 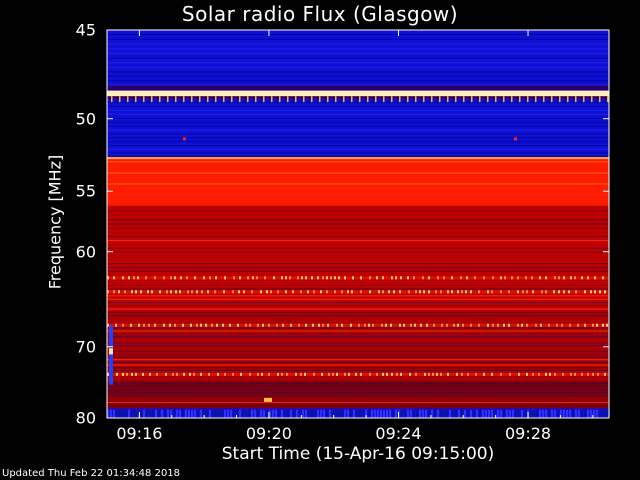 I want to click on chart-title: Solar radio Flux (Glasgow), so click(x=320, y=14).